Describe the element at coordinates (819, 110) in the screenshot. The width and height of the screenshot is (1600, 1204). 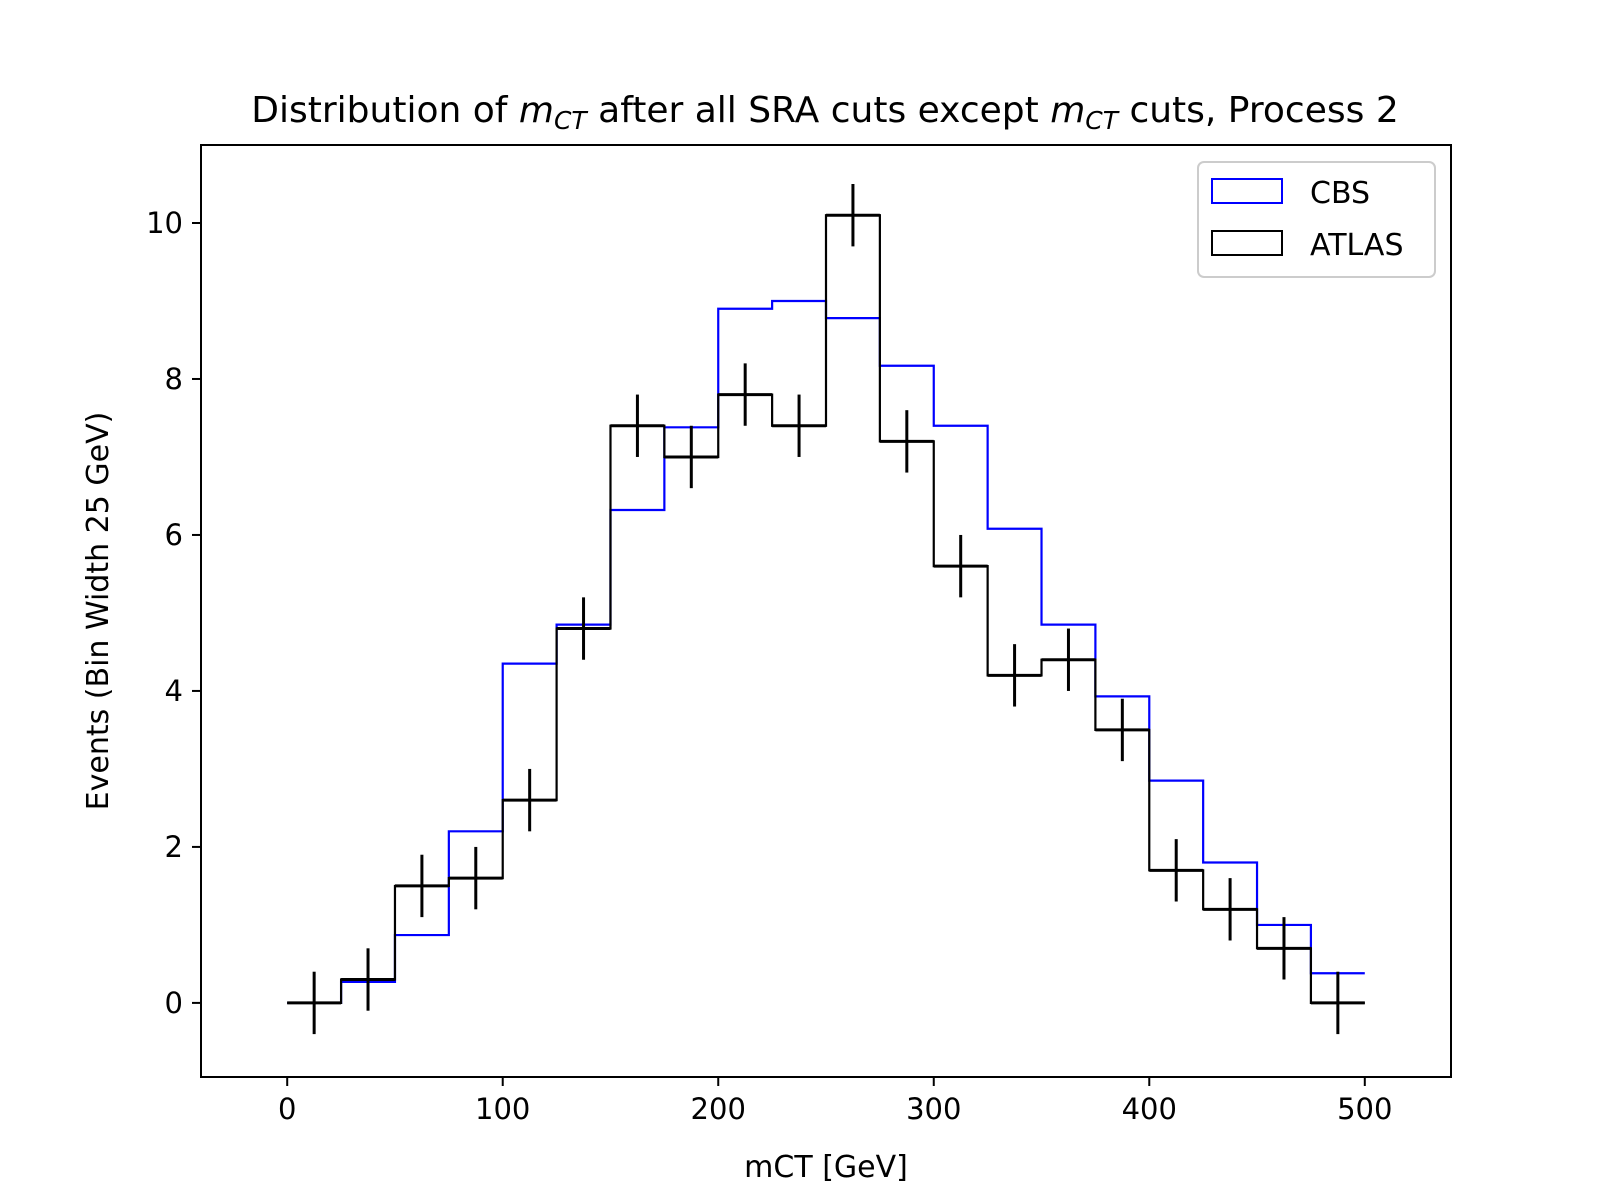
I see `title-middle: after all SRA cuts except` at that location.